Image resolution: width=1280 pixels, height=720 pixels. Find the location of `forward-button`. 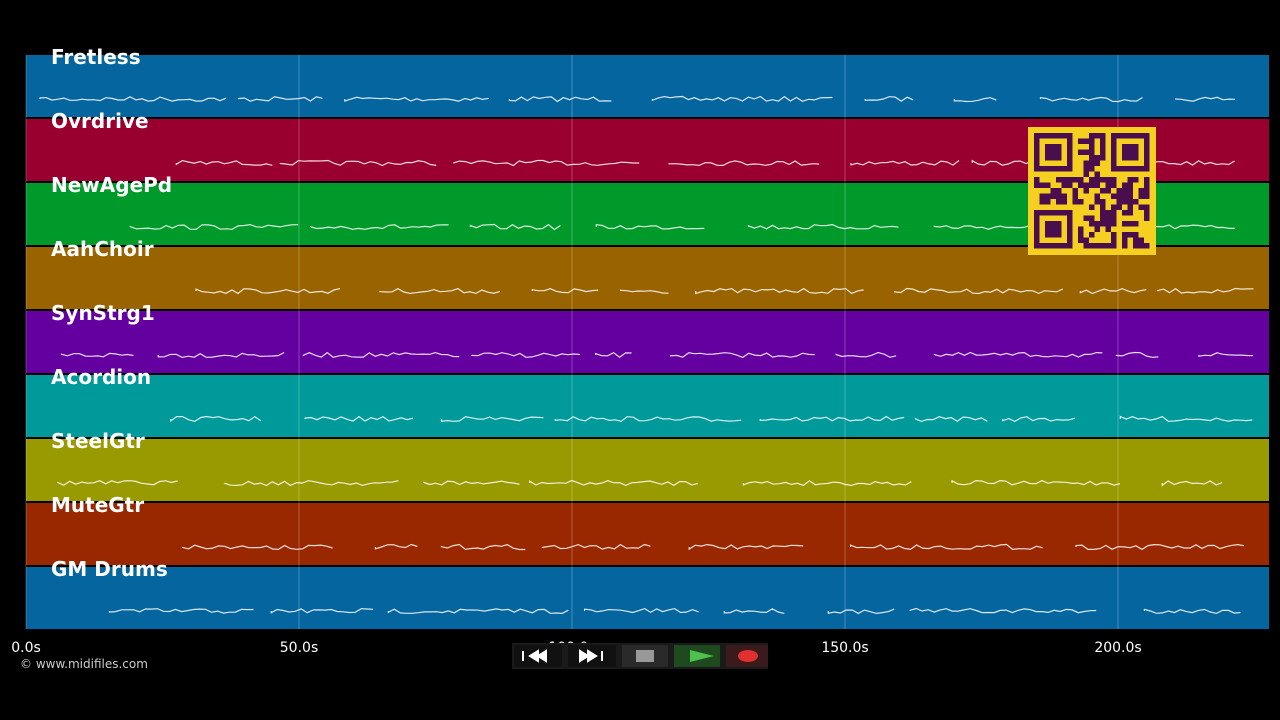

forward-button is located at coordinates (592, 656).